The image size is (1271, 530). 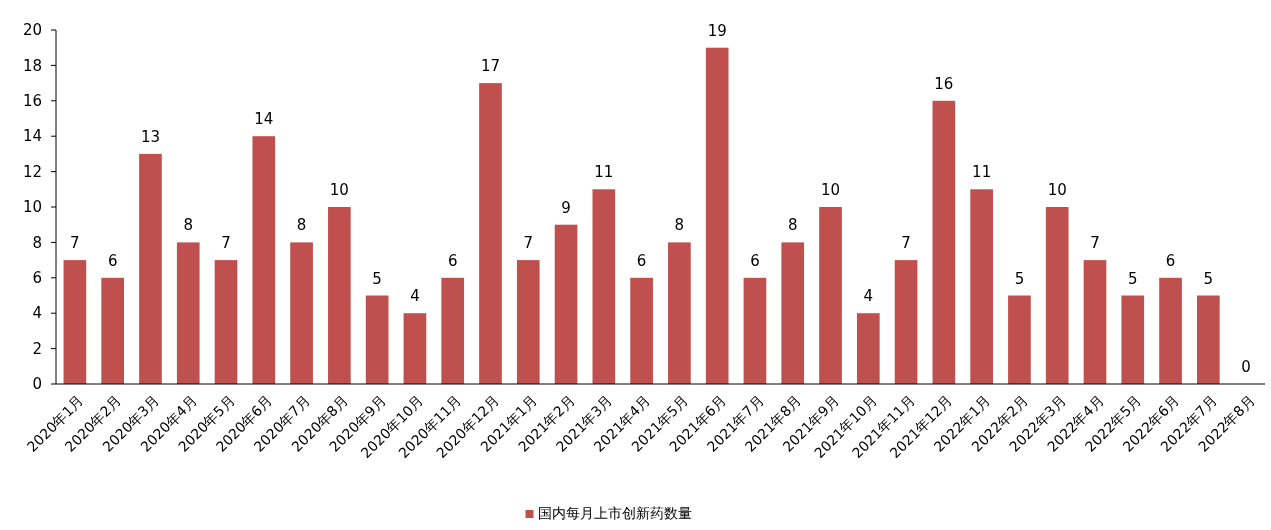 I want to click on y-tick-label: 14, so click(x=32, y=136).